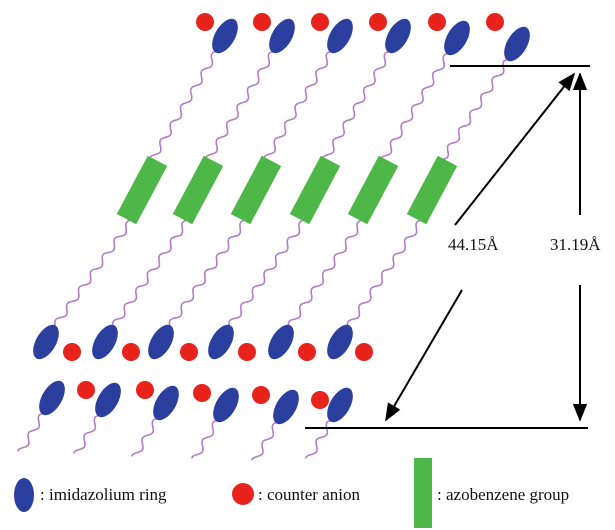 The image size is (615, 530). What do you see at coordinates (423, 493) in the screenshot?
I see `legend-azobenzene-icon` at bounding box center [423, 493].